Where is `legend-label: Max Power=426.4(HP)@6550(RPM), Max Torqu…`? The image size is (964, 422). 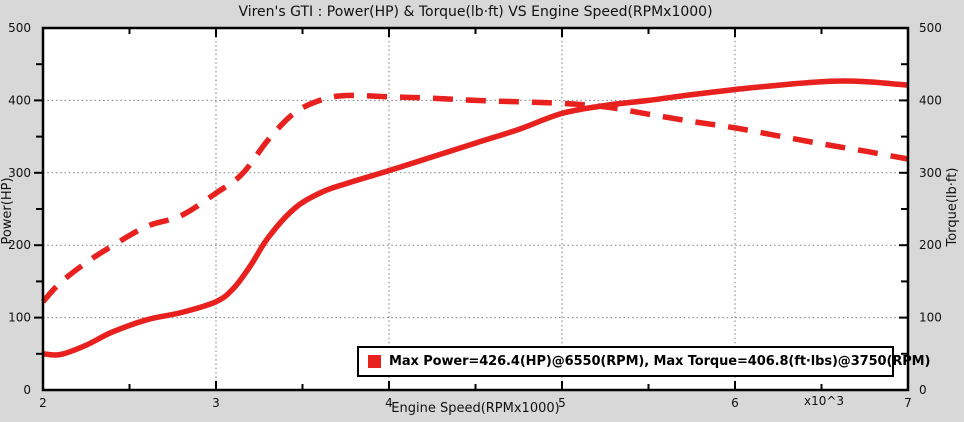
legend-label: Max Power=426.4(HP)@6550(RPM), Max Torqu… is located at coordinates (660, 361).